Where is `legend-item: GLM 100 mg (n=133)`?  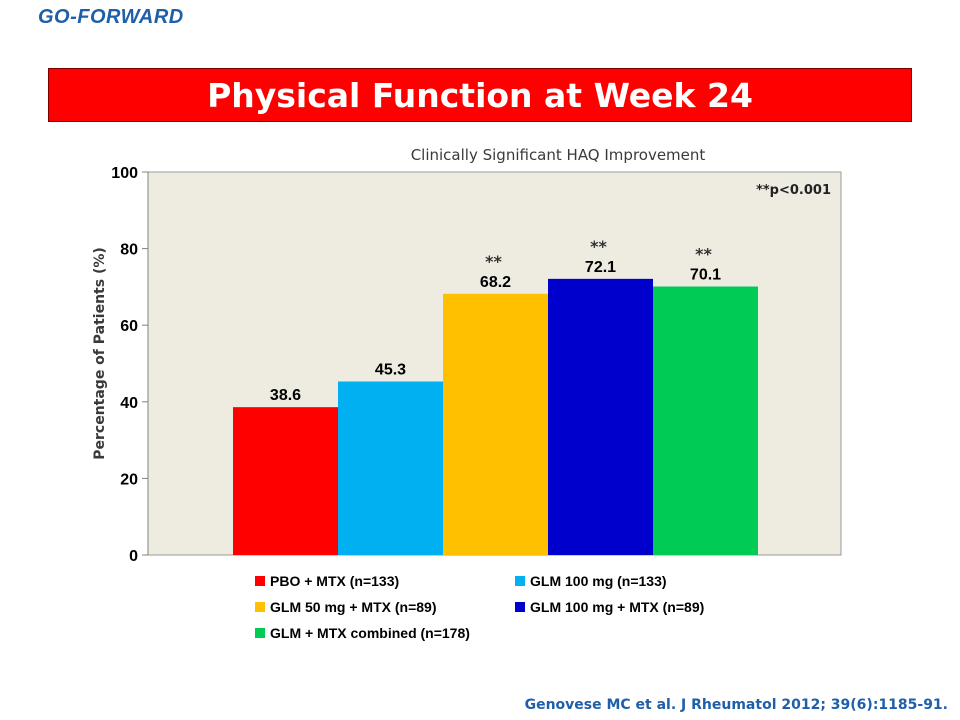
legend-item: GLM 100 mg (n=133) is located at coordinates (591, 581).